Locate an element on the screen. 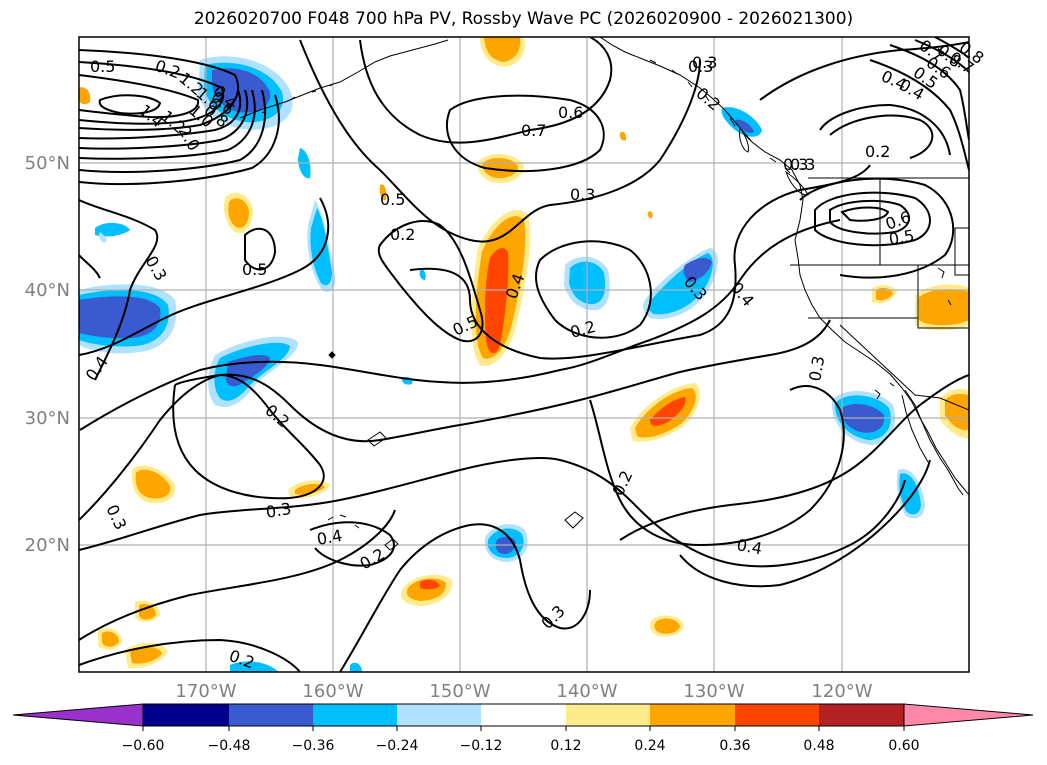 The image size is (1047, 765). lat-tick-label: 50°N is located at coordinates (47, 163).